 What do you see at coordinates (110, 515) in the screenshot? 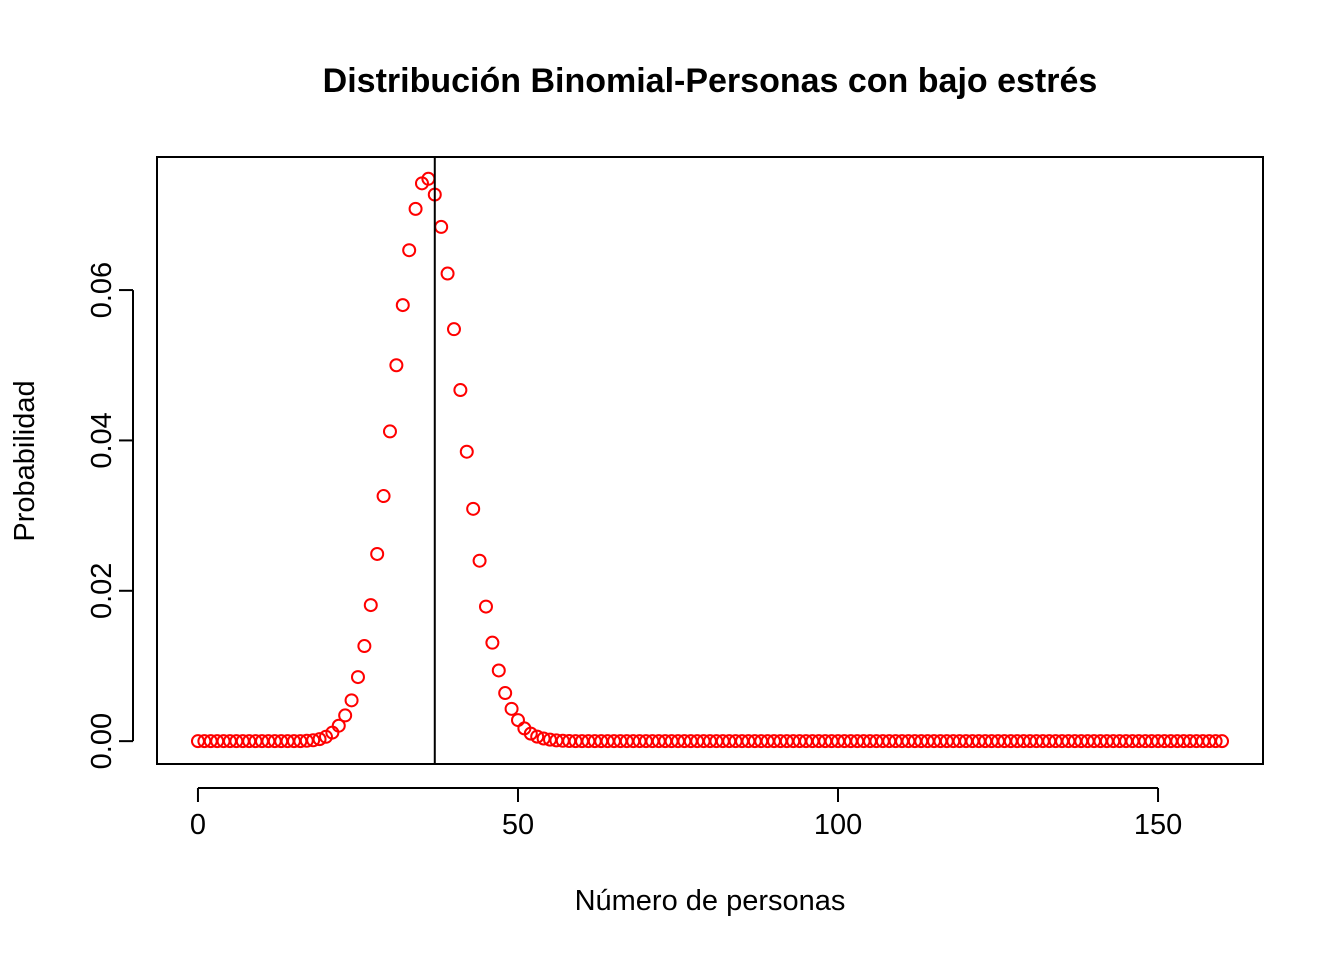
I see `y-axis: 0.00 0.02 0.04 0.06` at bounding box center [110, 515].